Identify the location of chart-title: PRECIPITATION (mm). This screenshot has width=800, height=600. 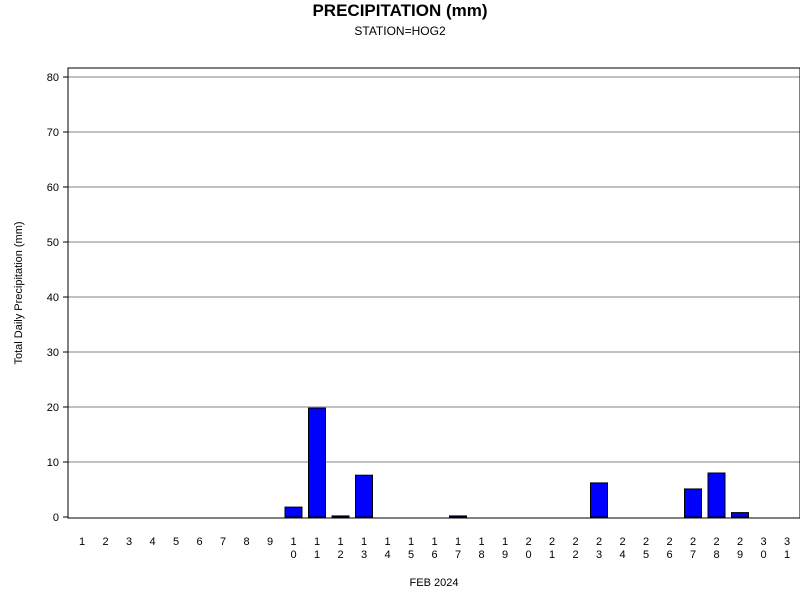
(400, 10).